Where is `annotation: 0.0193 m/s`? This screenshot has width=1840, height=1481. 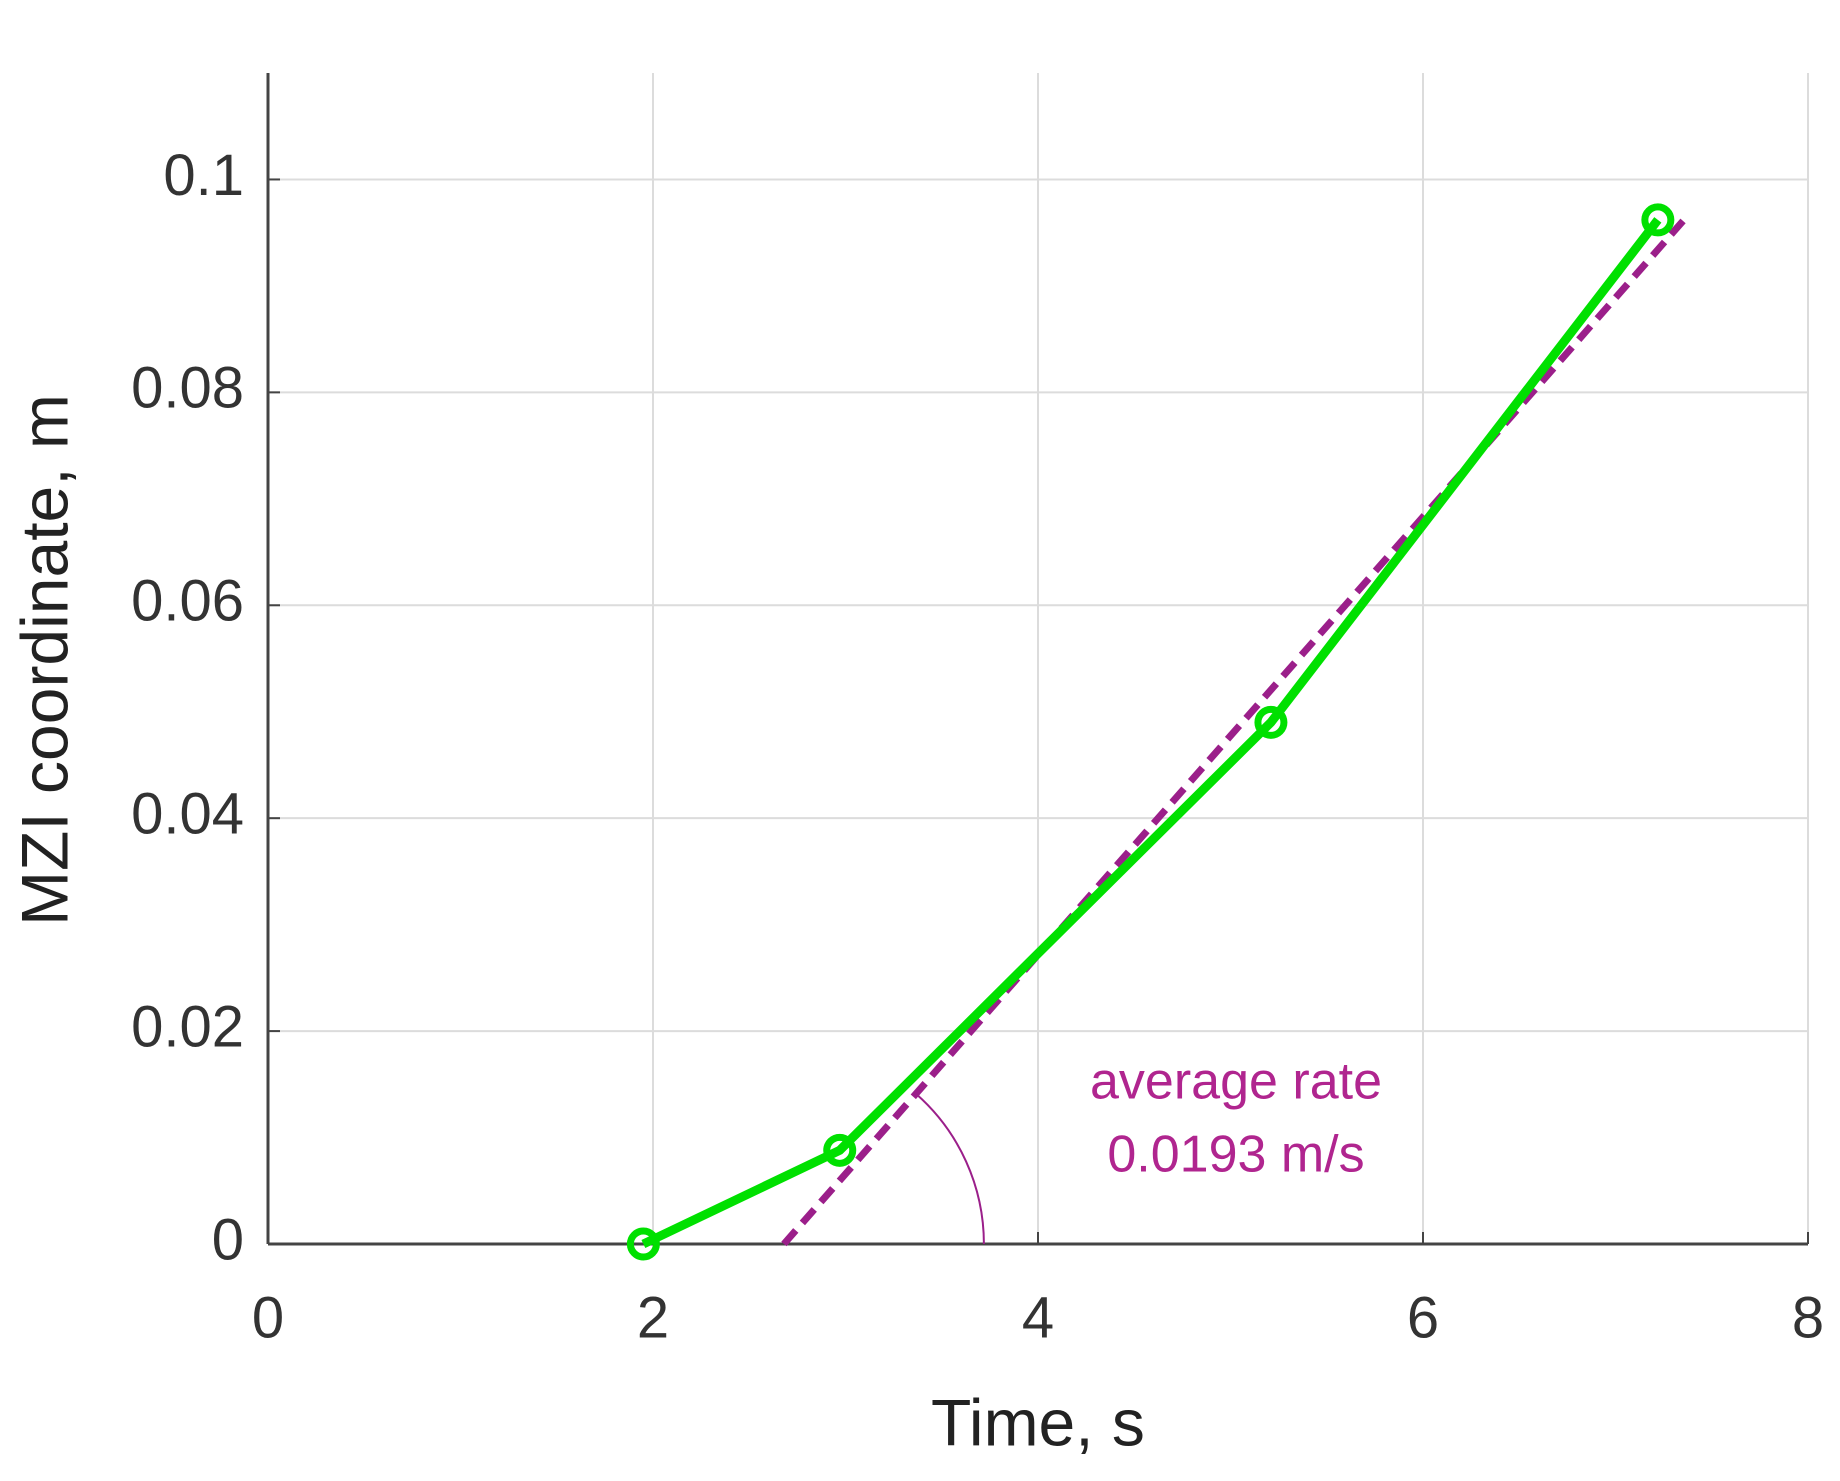
annotation: 0.0193 m/s is located at coordinates (1235, 1155).